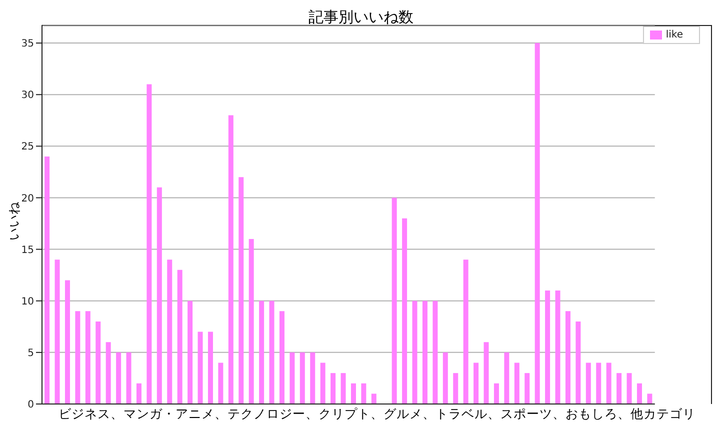 The height and width of the screenshot is (427, 722). Describe the element at coordinates (31, 353) in the screenshot. I see `y-tick-label: 5` at that location.